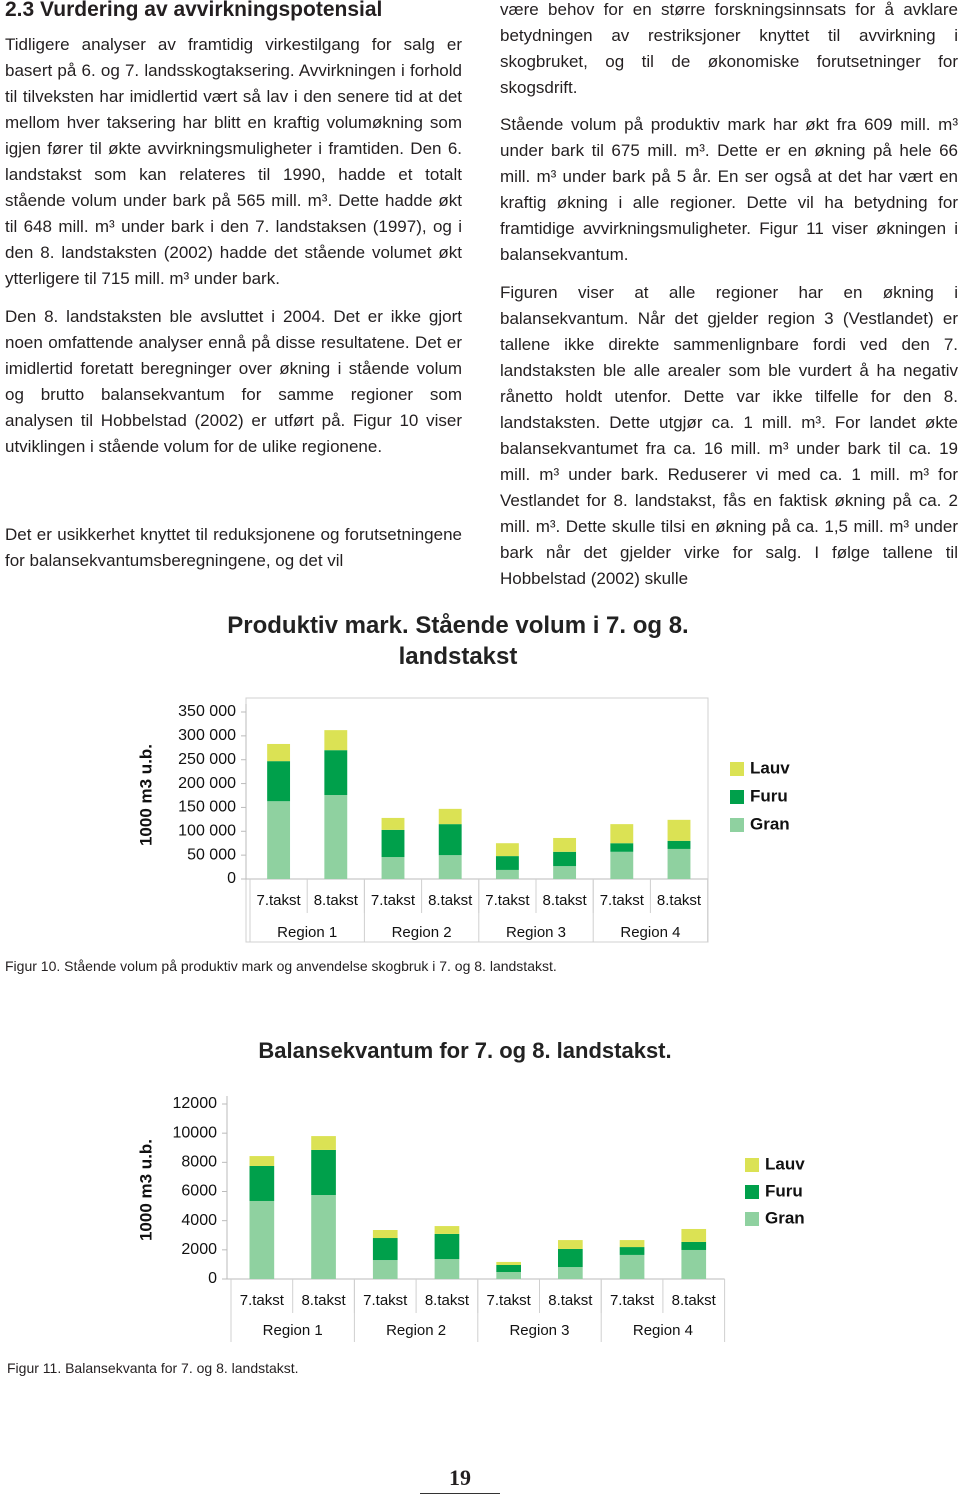 Image resolution: width=960 pixels, height=1500 pixels. What do you see at coordinates (465, 1050) in the screenshot?
I see `chart-title: Balansekvantum for 7. og 8. landstakst.` at bounding box center [465, 1050].